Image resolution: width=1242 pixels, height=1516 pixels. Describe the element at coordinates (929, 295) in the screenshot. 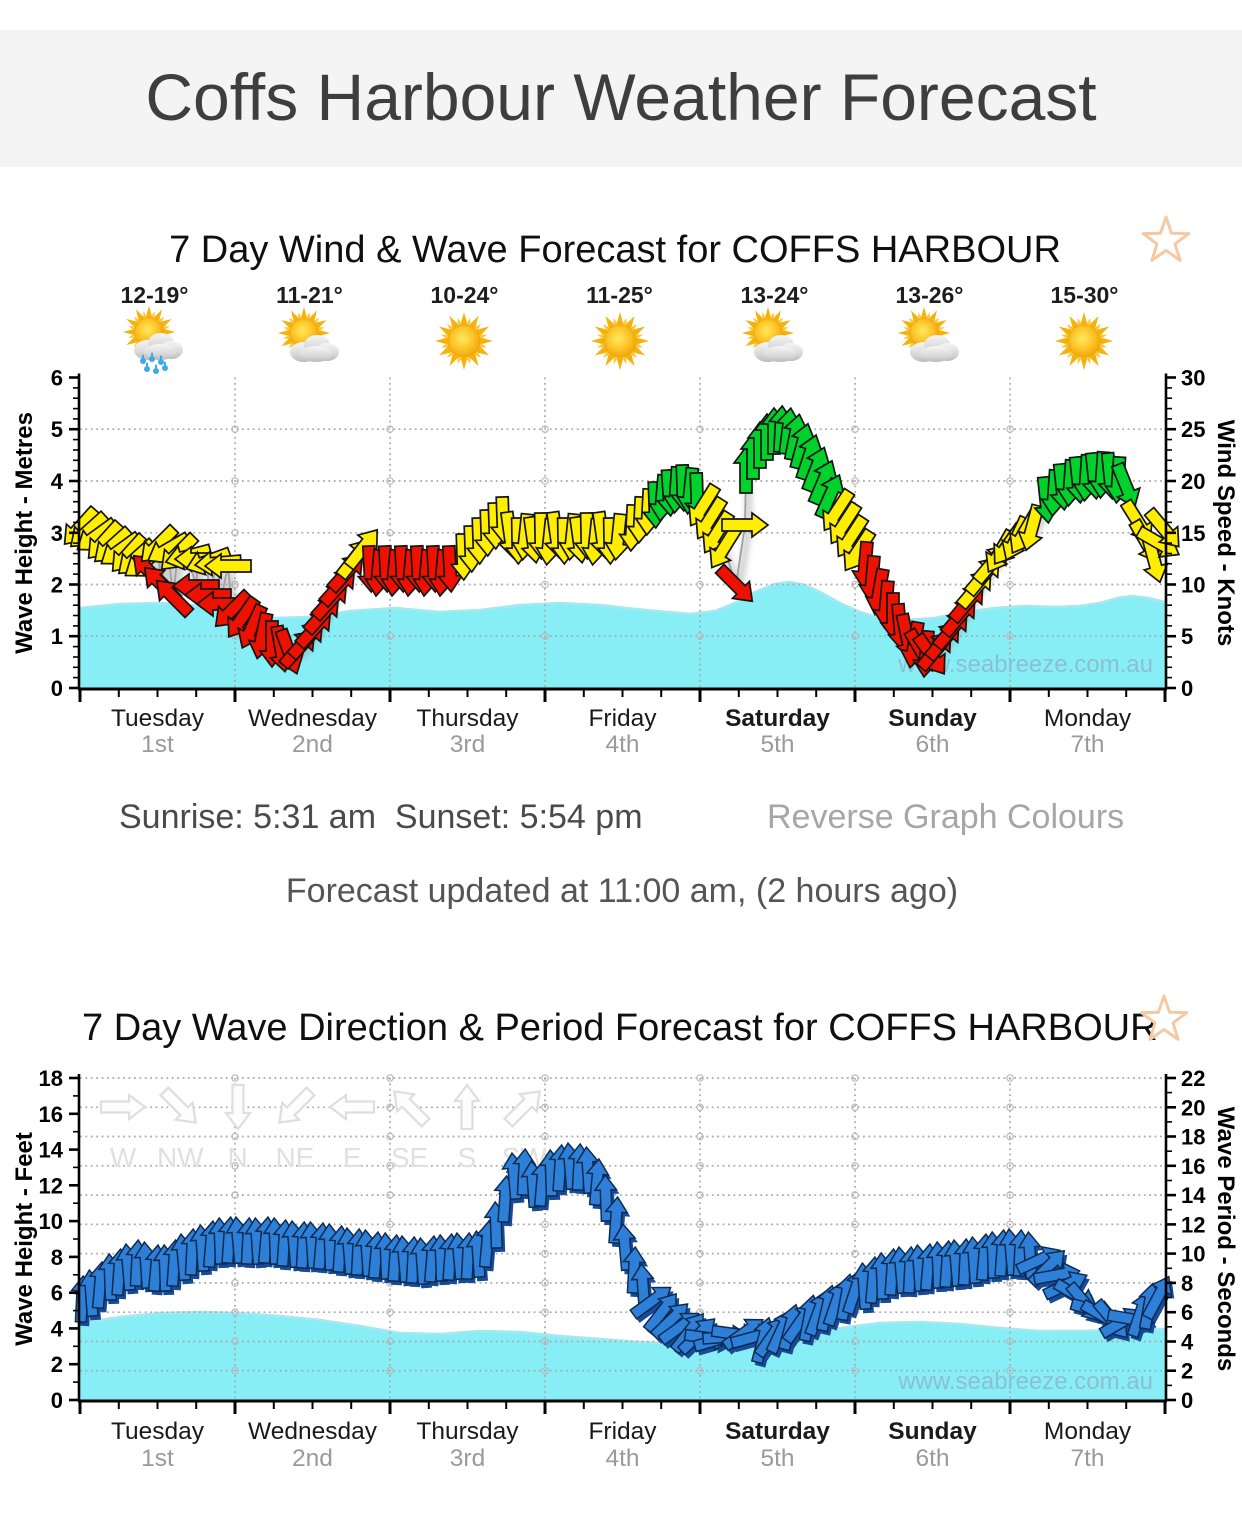

I see `svg-text: 13-26°` at that location.